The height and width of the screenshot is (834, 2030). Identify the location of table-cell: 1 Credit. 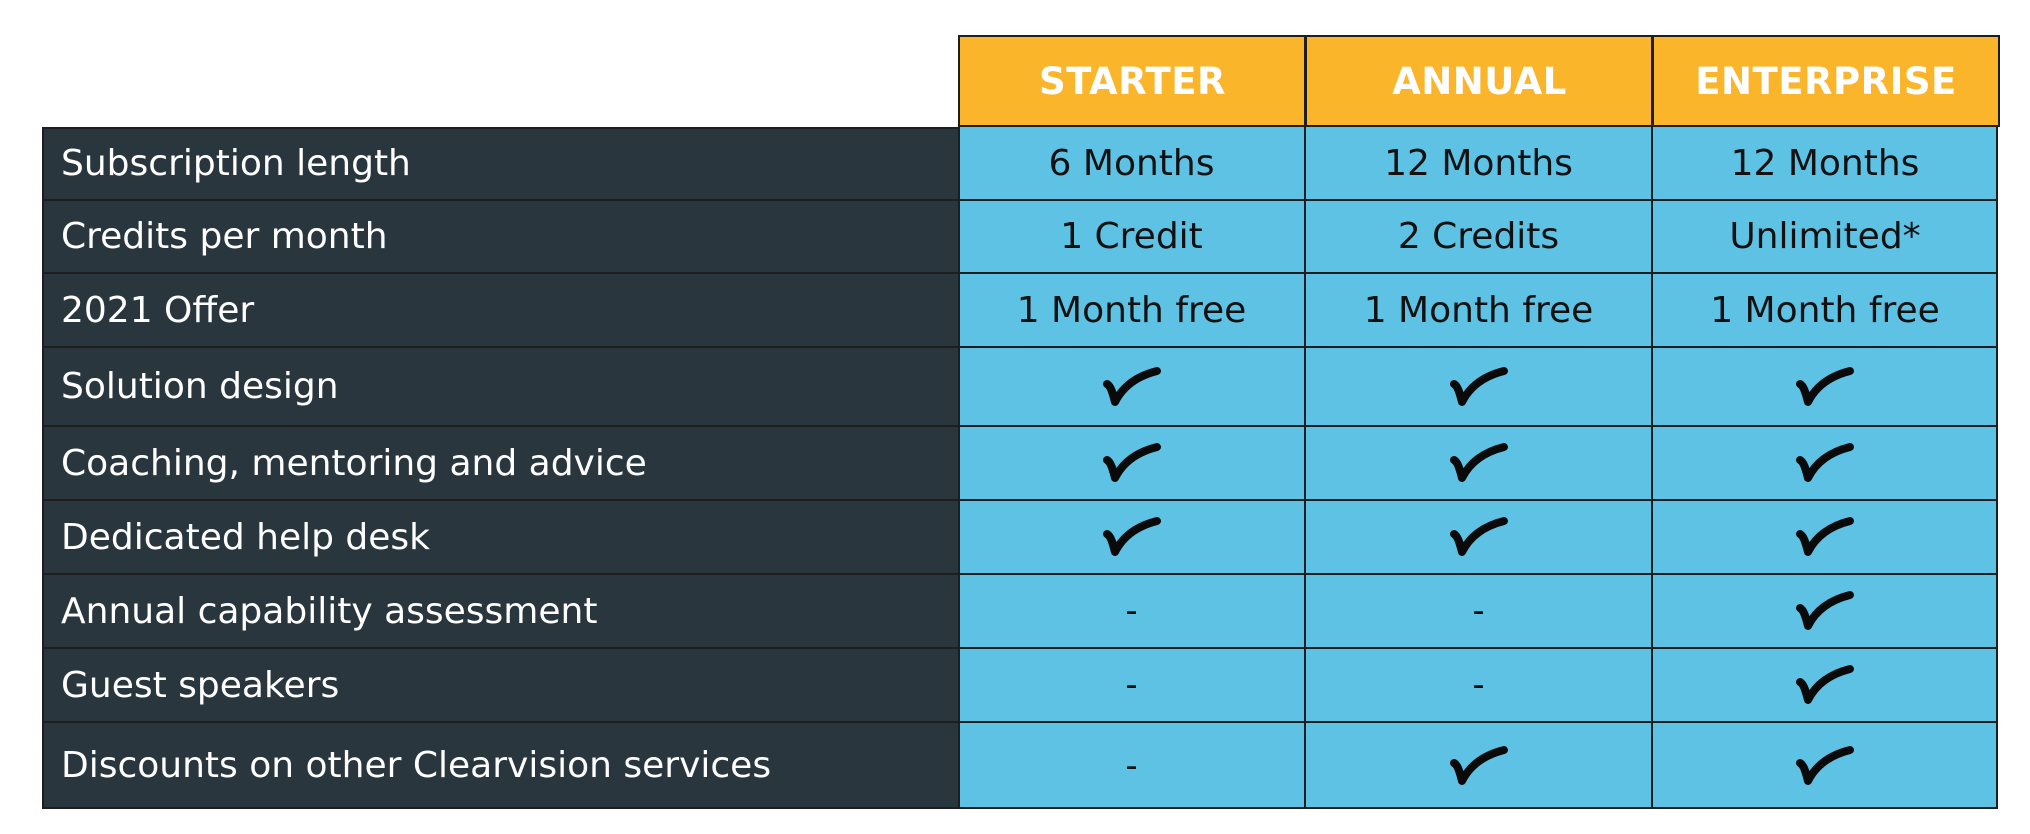
(1131, 236).